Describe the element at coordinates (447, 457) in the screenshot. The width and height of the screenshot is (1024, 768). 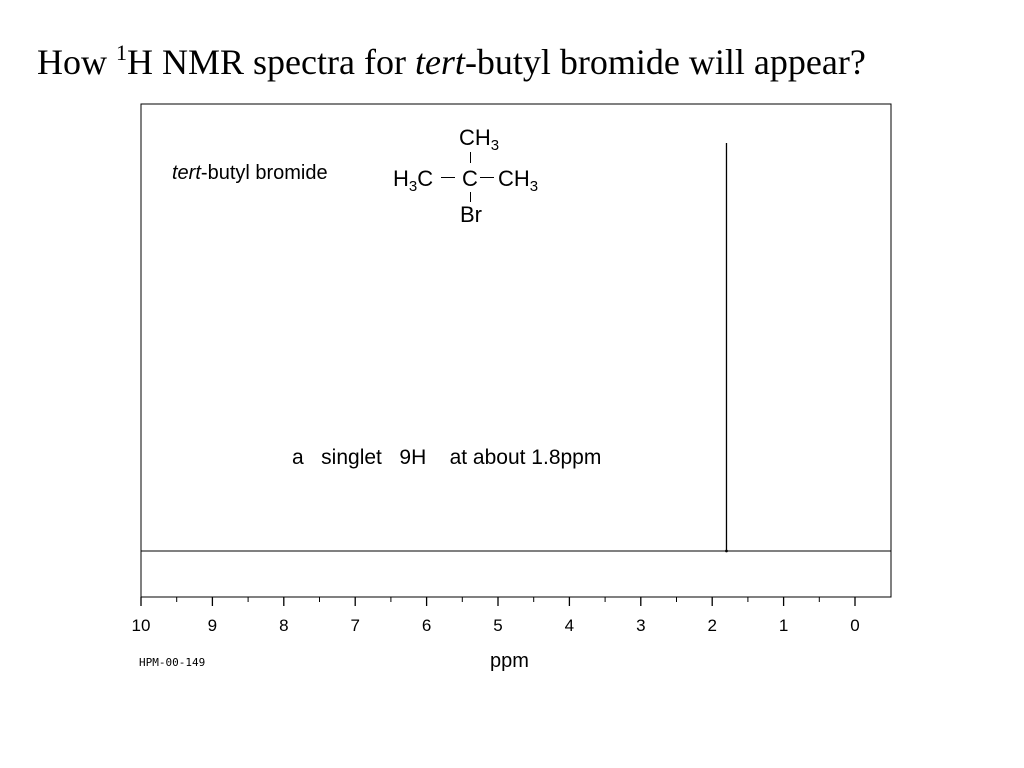
I see `peak-annotation: a singlet 9H at about 1.8ppm` at that location.